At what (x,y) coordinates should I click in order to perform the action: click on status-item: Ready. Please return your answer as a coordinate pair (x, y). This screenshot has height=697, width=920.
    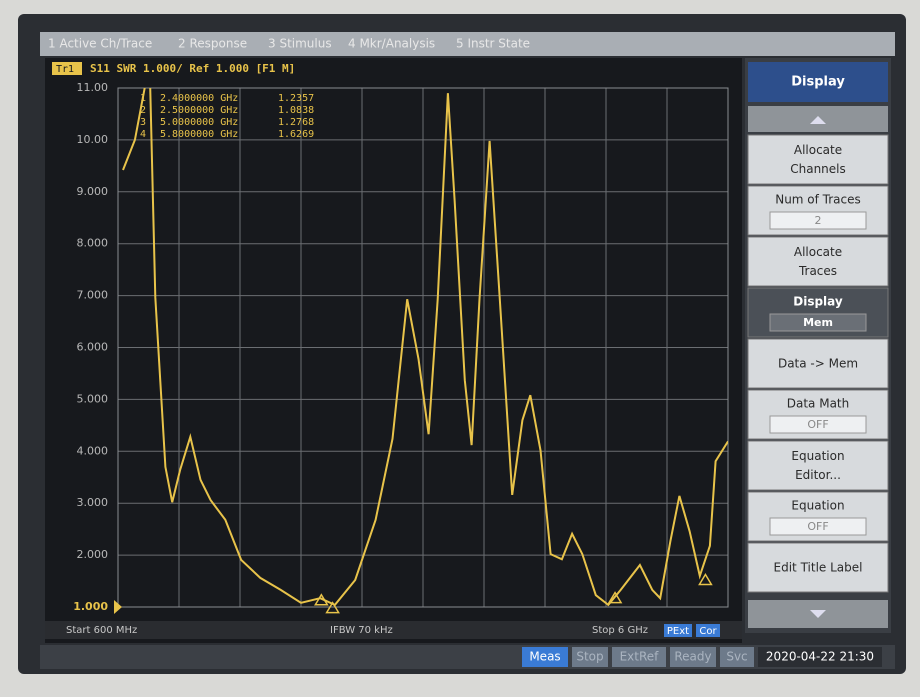
    Looking at the image, I should click on (692, 657).